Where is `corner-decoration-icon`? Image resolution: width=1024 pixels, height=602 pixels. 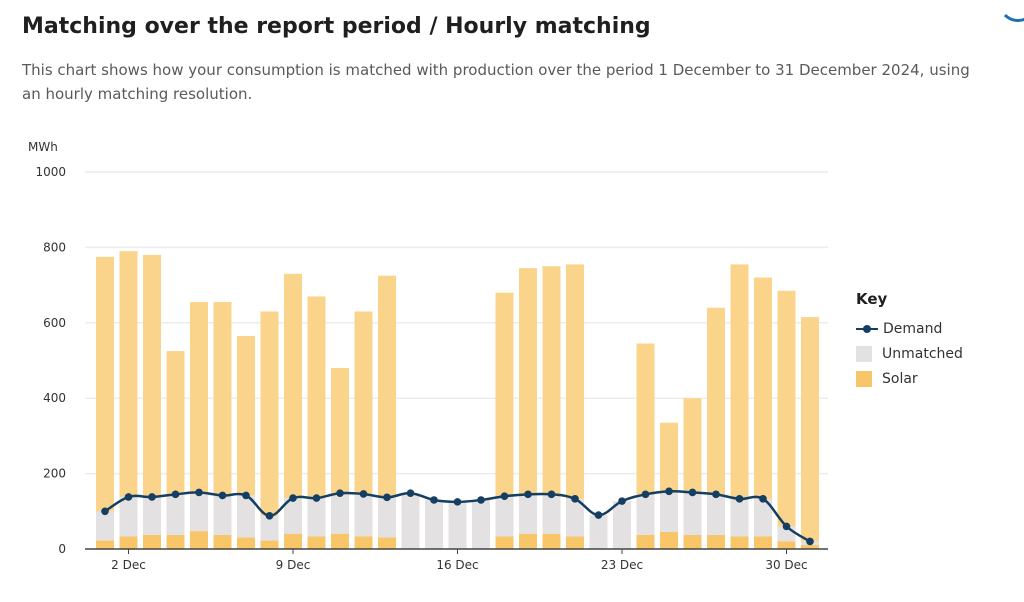 corner-decoration-icon is located at coordinates (1011, 11).